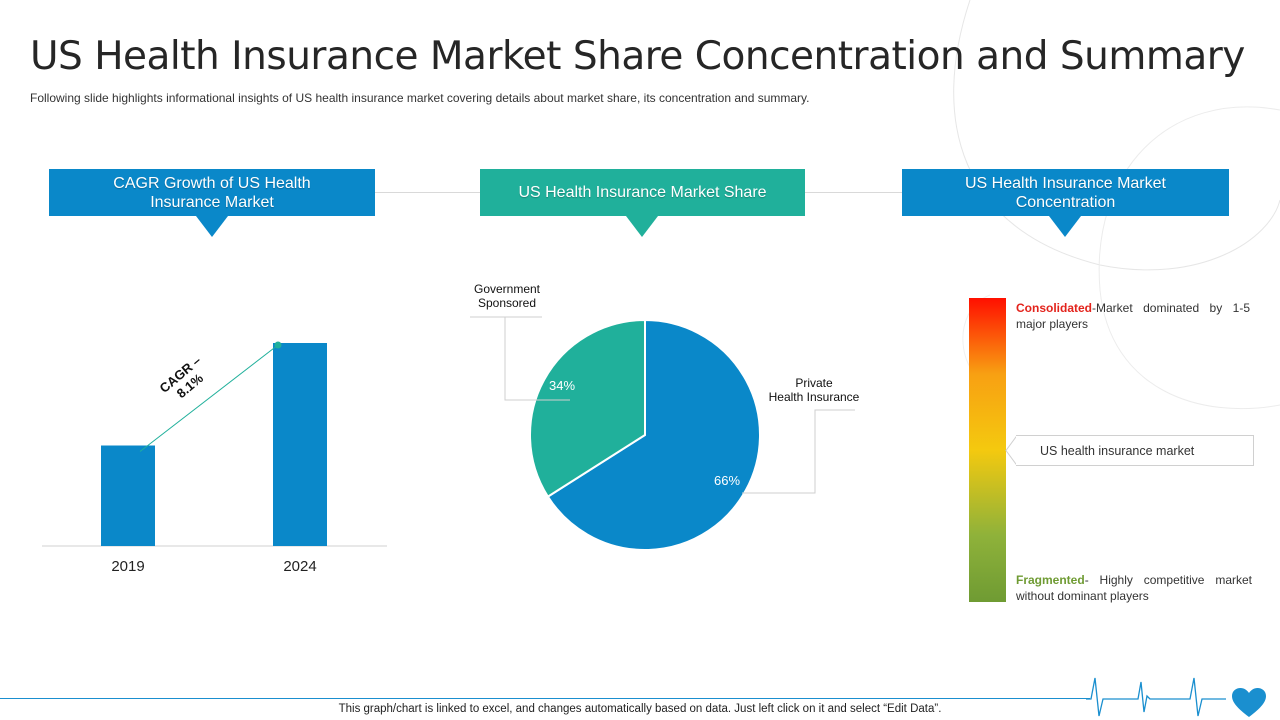  Describe the element at coordinates (507, 296) in the screenshot. I see `pie-label-government: Government Sponsored` at that location.